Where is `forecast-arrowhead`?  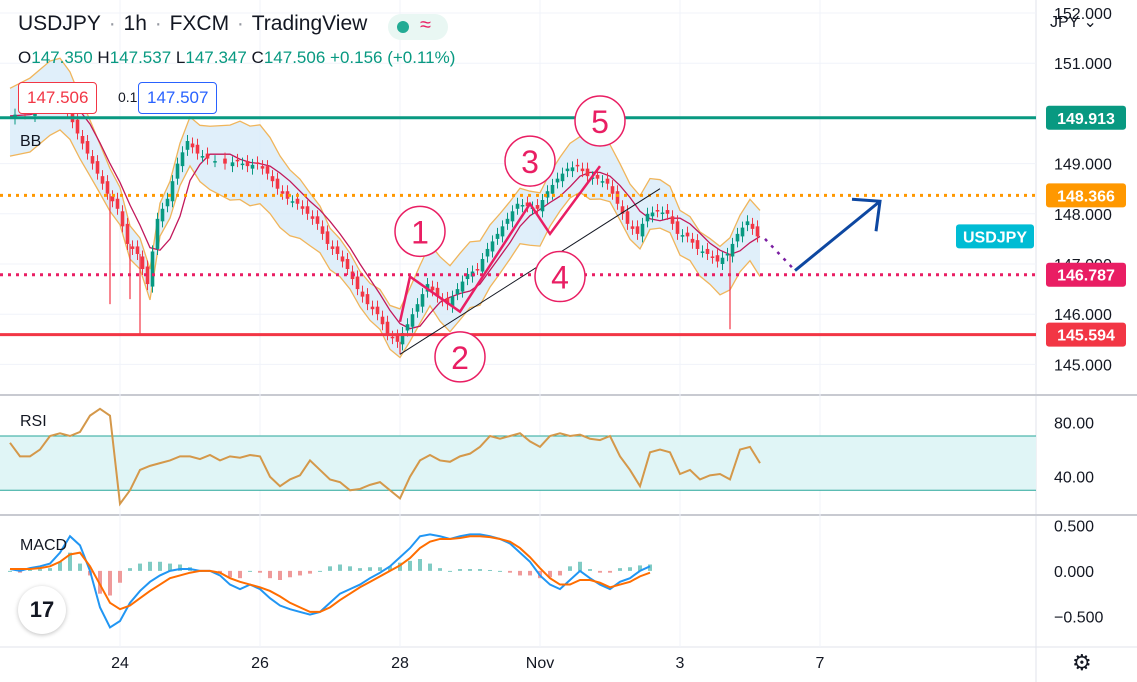 forecast-arrowhead is located at coordinates (866, 214).